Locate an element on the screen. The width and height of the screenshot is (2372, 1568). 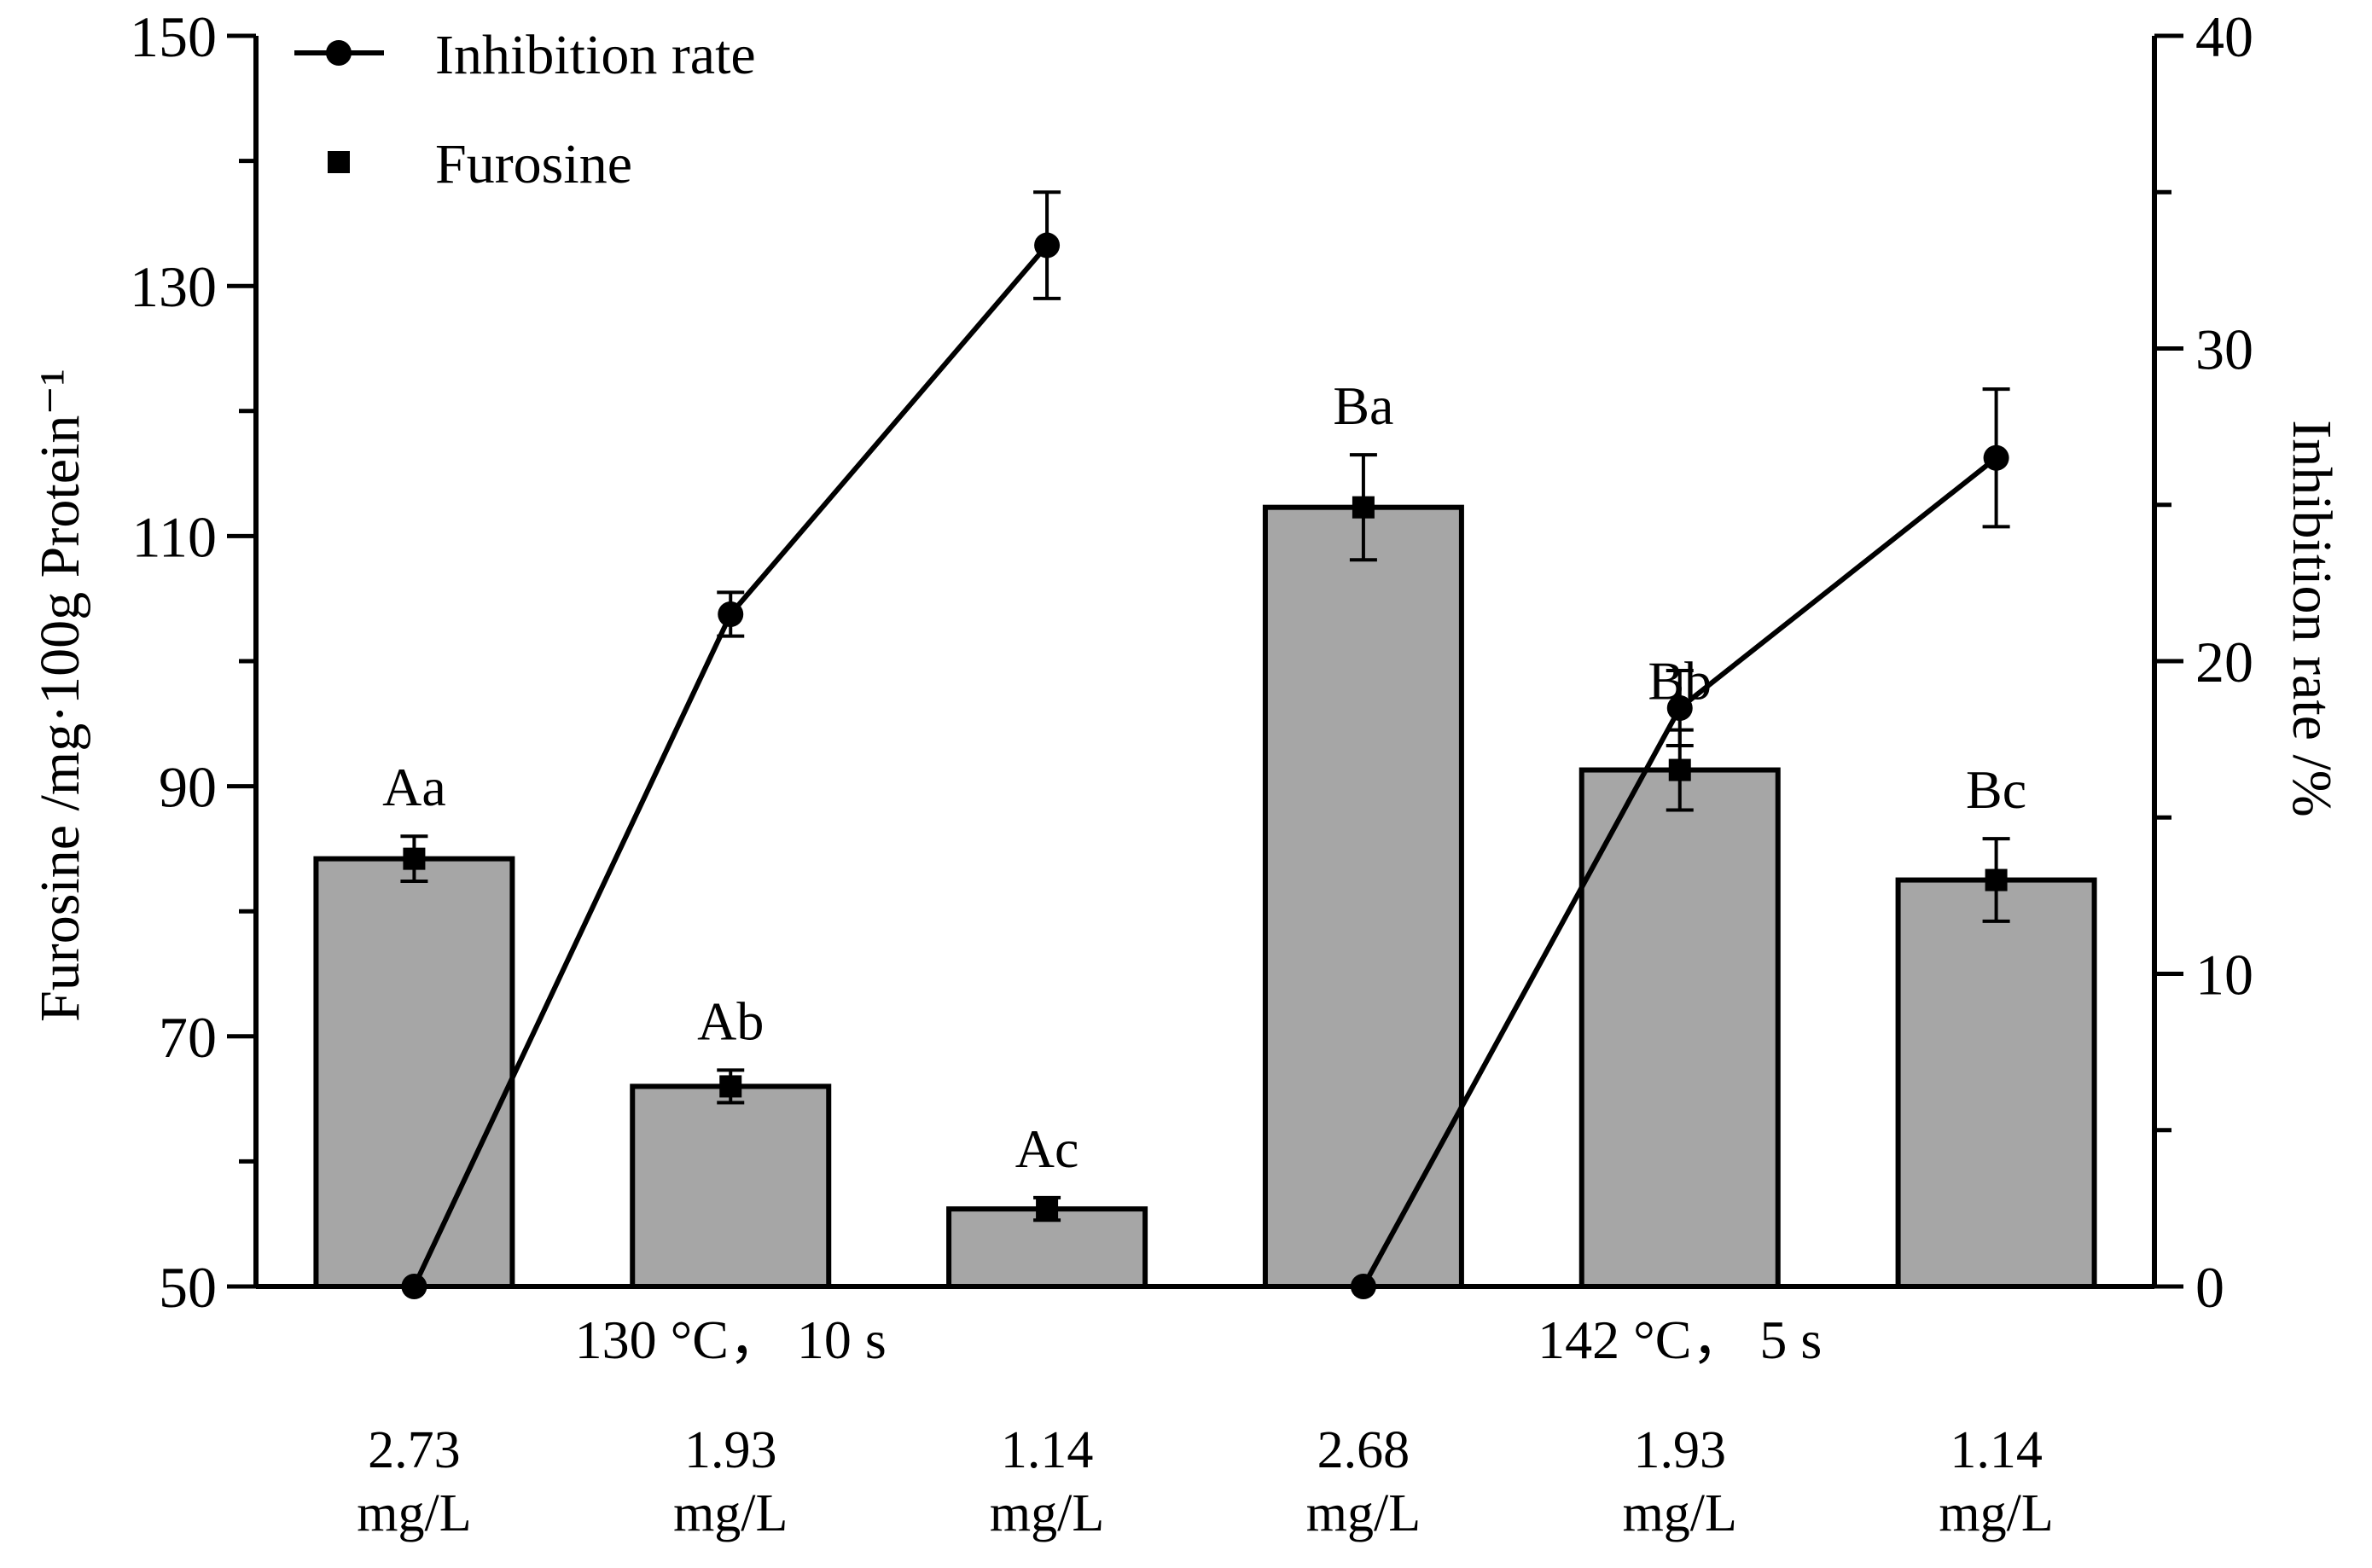
significance-label: Aa is located at coordinates (414, 787).